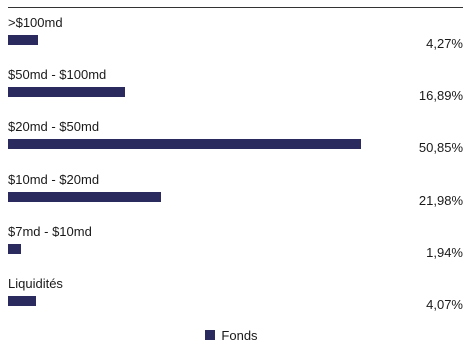 The image size is (463, 343). I want to click on legend-swatch, so click(210, 335).